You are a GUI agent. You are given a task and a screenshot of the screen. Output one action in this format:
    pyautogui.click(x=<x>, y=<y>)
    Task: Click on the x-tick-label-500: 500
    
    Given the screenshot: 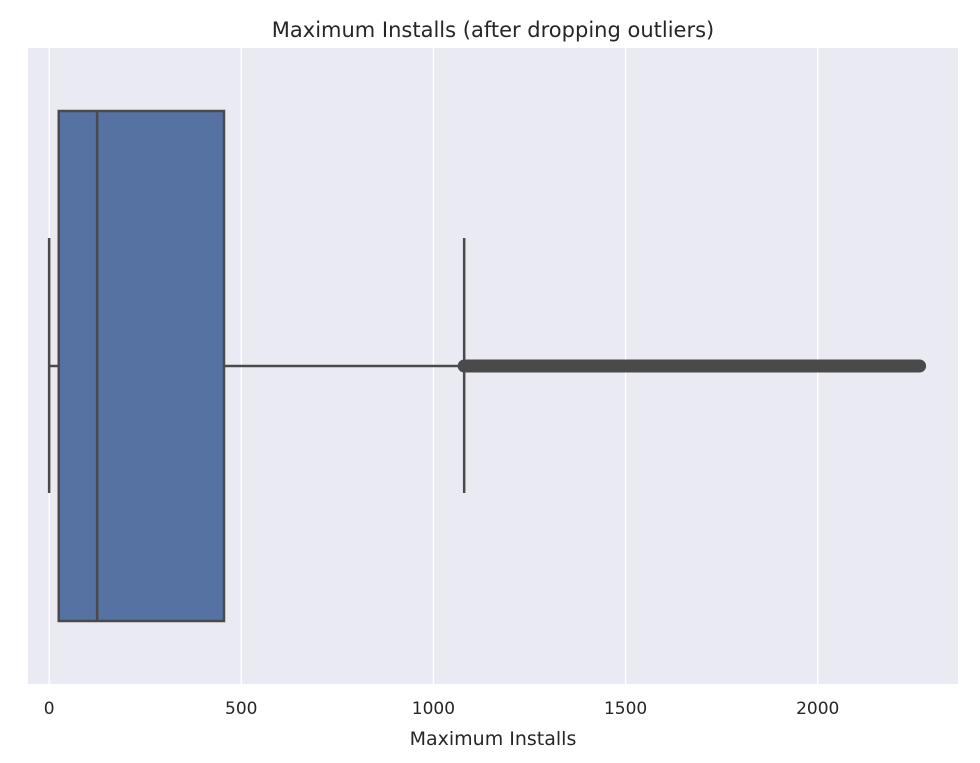 What is the action you would take?
    pyautogui.click(x=241, y=709)
    